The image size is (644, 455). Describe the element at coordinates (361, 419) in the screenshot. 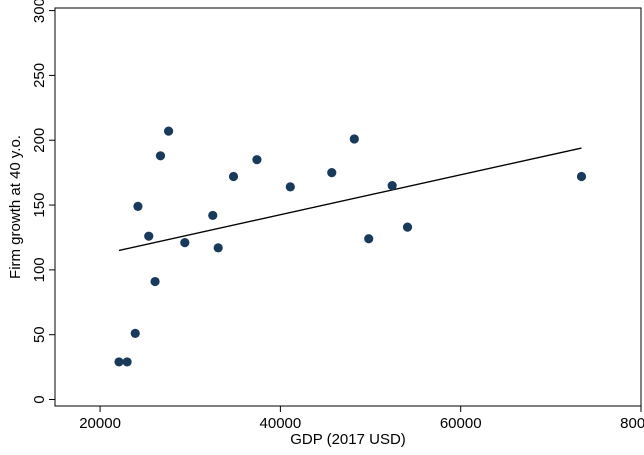

I see `x-axis-ticks: 20000 40000 60000 80000` at that location.